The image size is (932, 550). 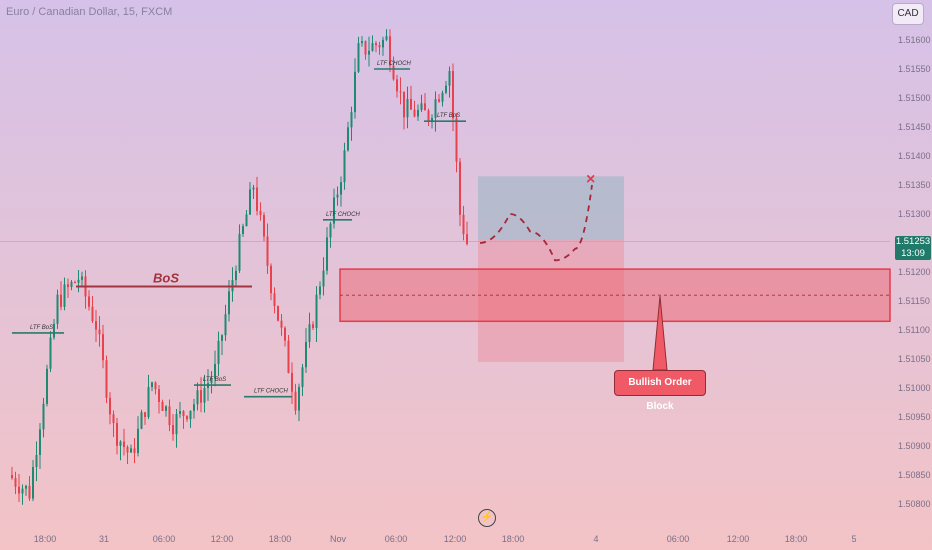 What do you see at coordinates (280, 539) in the screenshot?
I see `x-tick-label: 18:00` at bounding box center [280, 539].